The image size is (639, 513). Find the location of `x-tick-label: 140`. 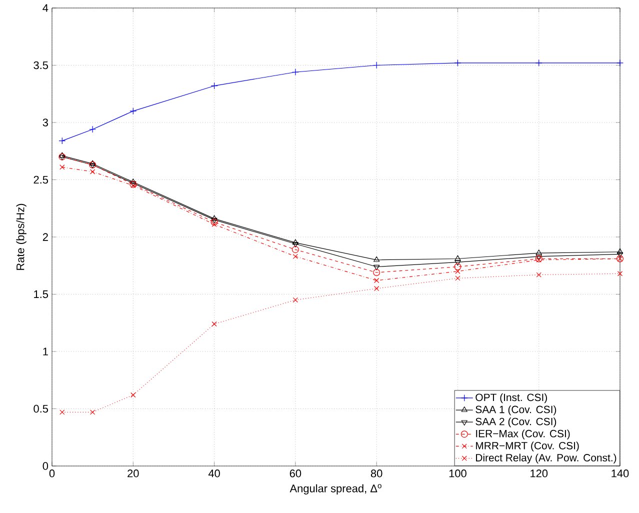

x-tick-label: 140 is located at coordinates (620, 474).